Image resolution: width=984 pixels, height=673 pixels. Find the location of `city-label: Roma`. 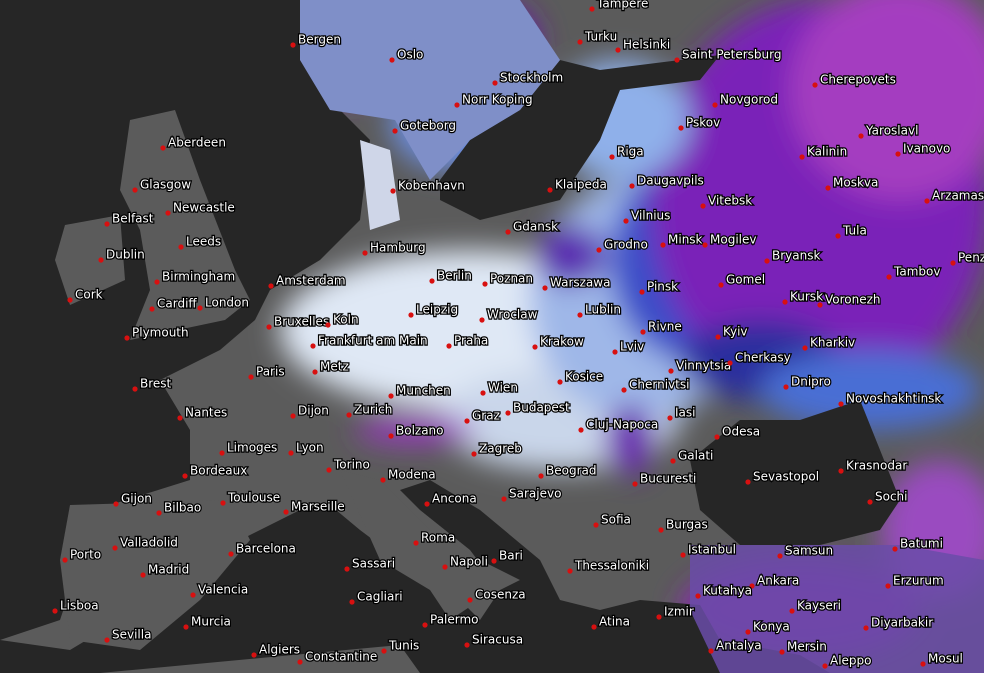

city-label: Roma is located at coordinates (438, 538).